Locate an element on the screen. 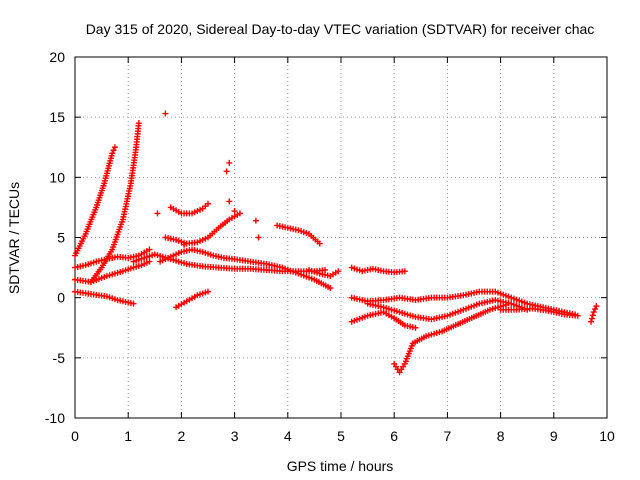 The width and height of the screenshot is (640, 480). y-tick-label: -10 is located at coordinates (55, 418).